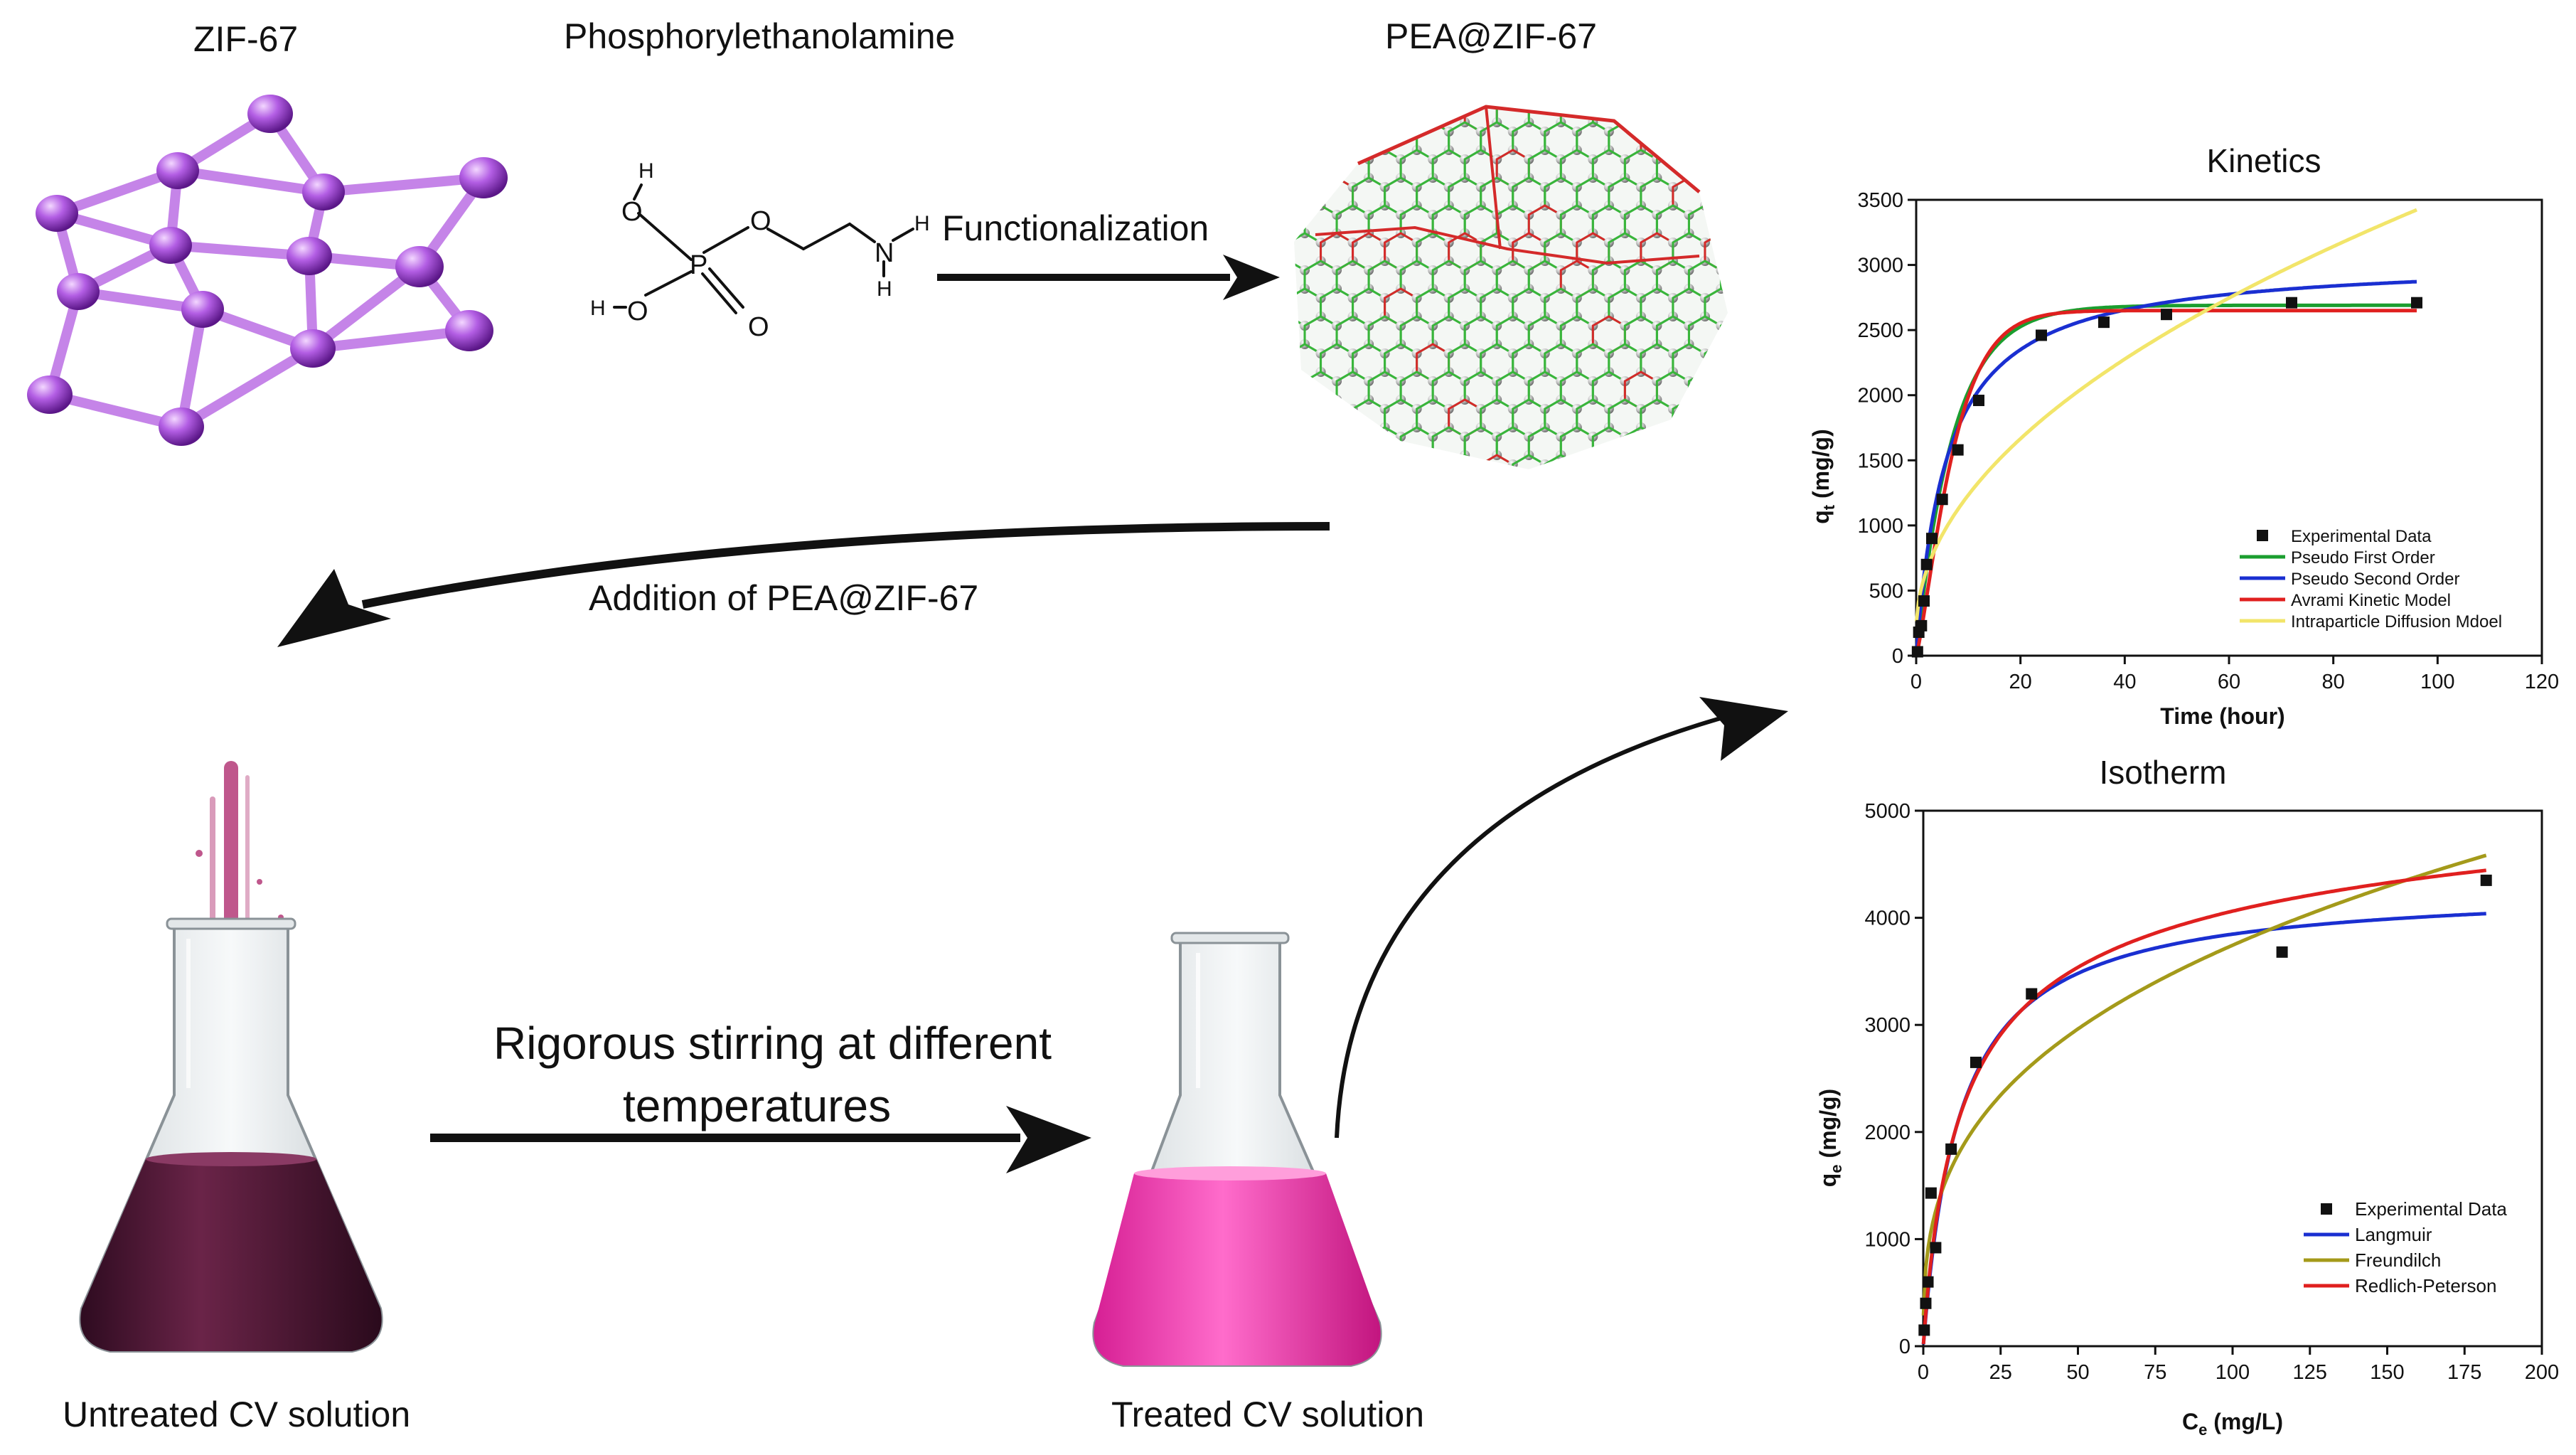 Image resolution: width=2576 pixels, height=1455 pixels. I want to click on curved-arrow-to-charts, so click(1562, 918).